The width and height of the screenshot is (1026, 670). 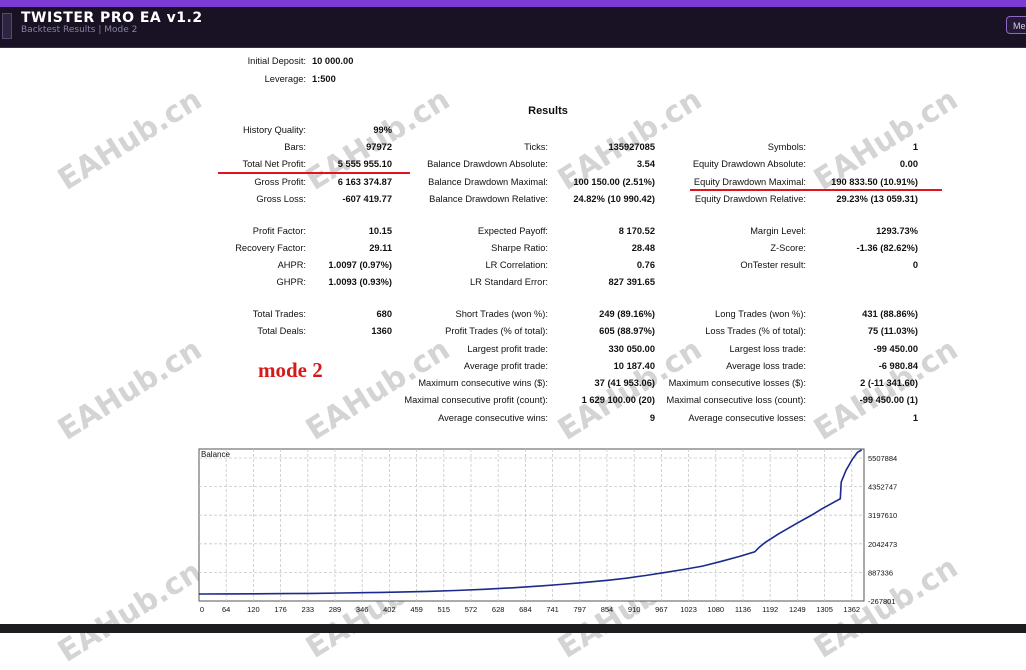 I want to click on average-consecutive-losses-value: 1, so click(x=915, y=418).